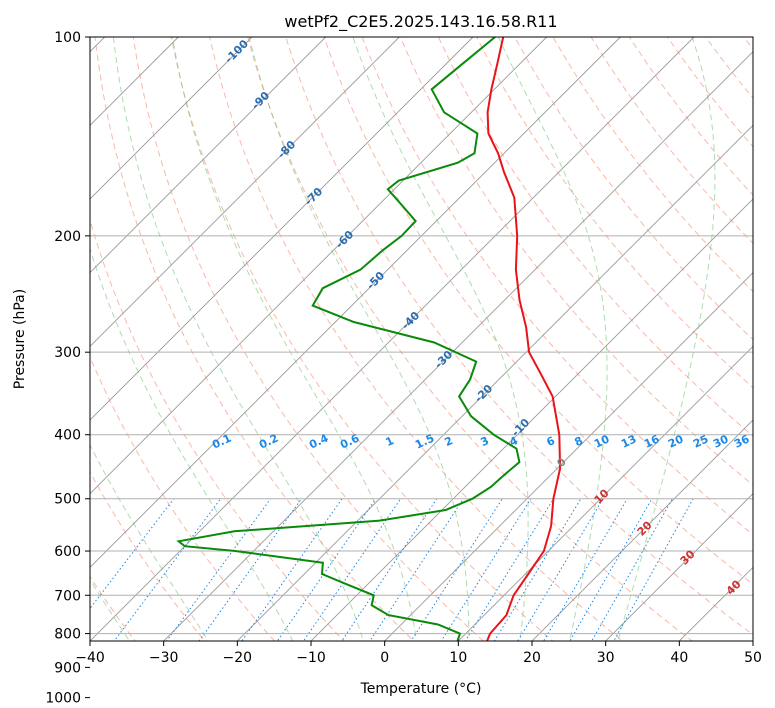  Describe the element at coordinates (63, 699) in the screenshot. I see `y-tick-label: 1000` at that location.